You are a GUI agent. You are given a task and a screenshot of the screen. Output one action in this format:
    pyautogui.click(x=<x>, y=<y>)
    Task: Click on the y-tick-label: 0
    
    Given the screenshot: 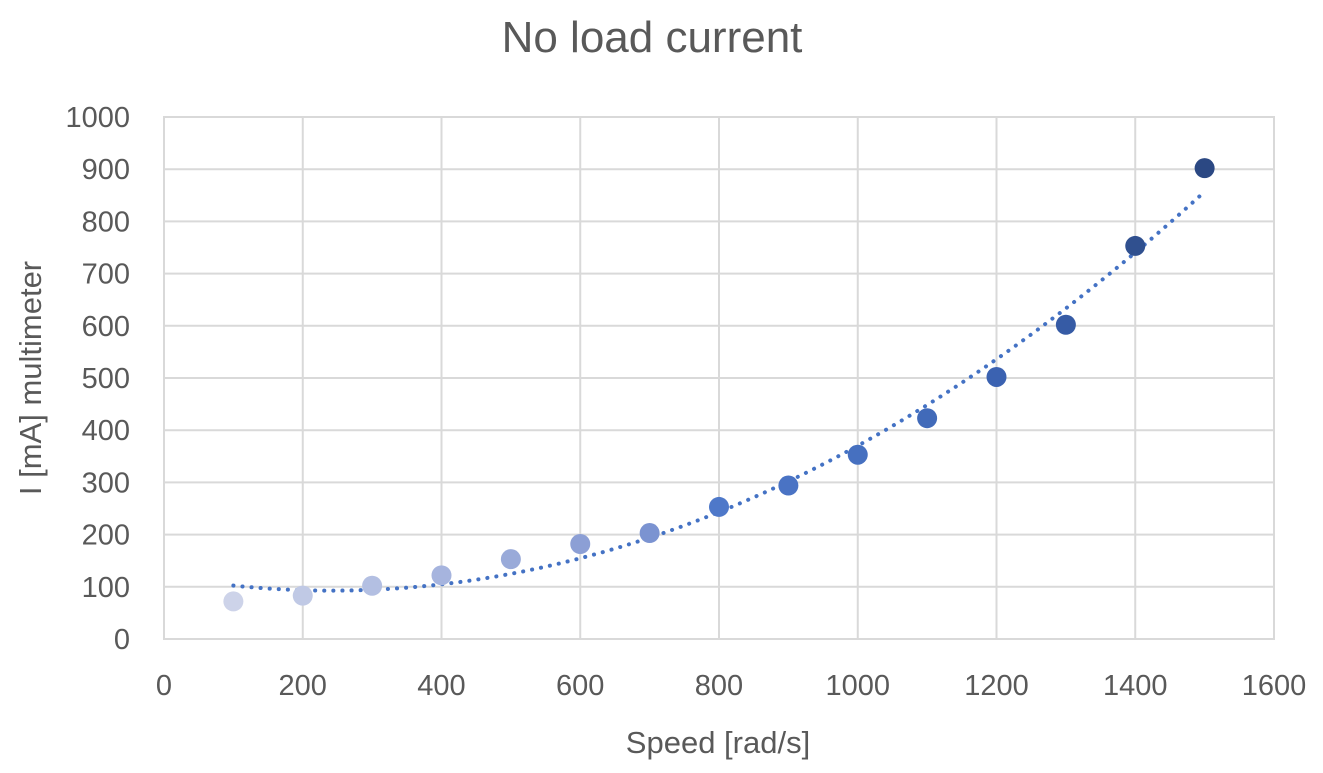 What is the action you would take?
    pyautogui.click(x=122, y=640)
    